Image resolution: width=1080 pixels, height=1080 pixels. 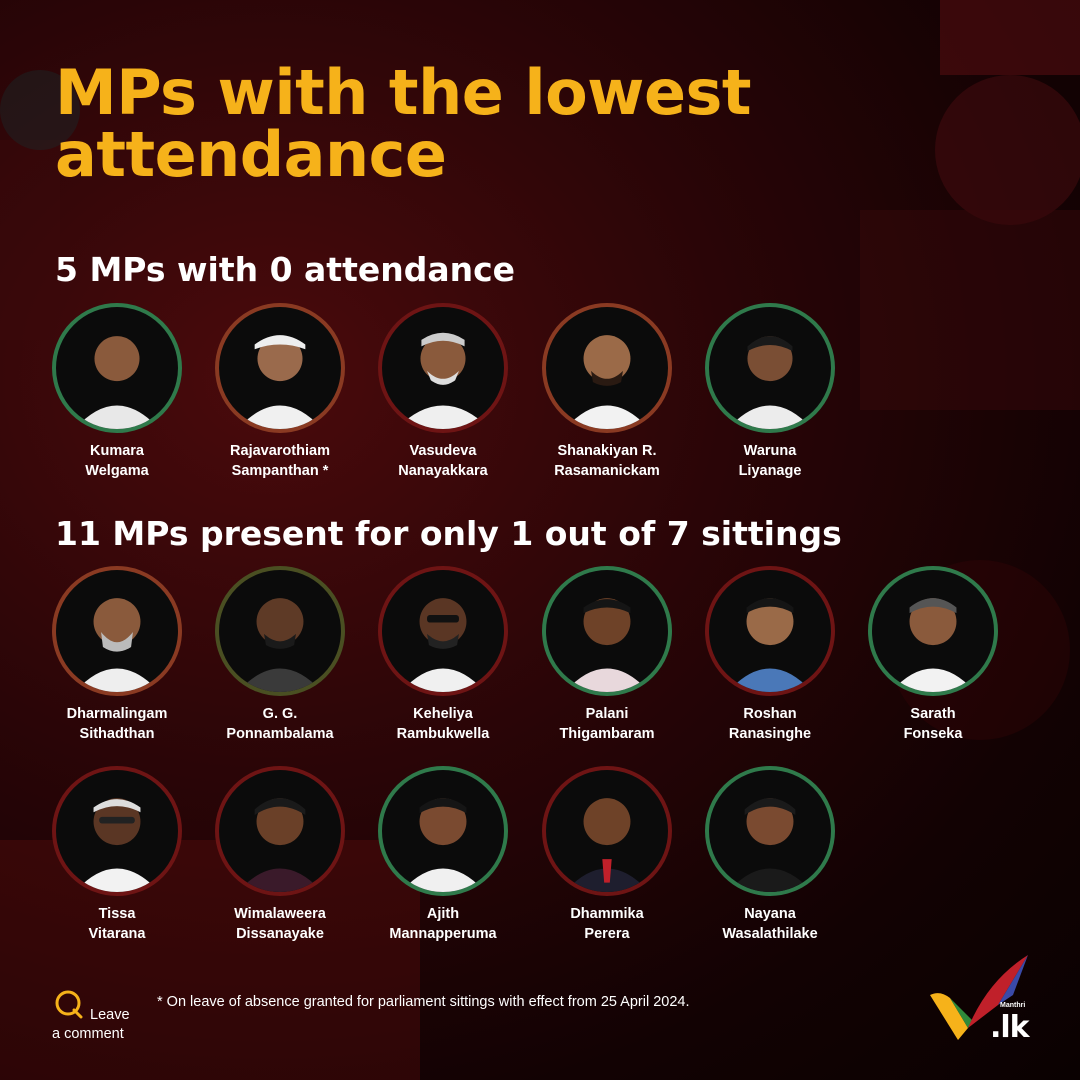 I want to click on mp-name: G. G. Ponnambalama, so click(x=280, y=724).